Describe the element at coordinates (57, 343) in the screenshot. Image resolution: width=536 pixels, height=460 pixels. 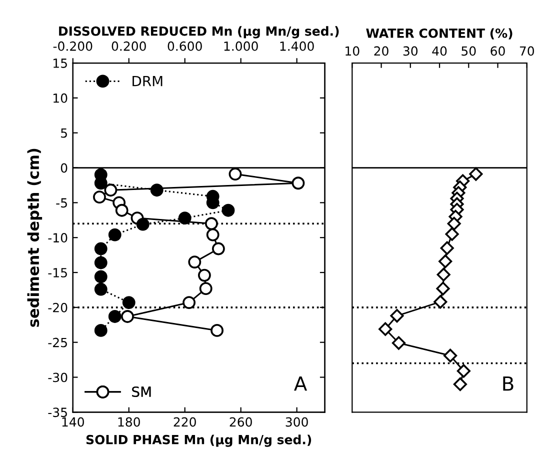
I see `y-tick-label: -25` at that location.